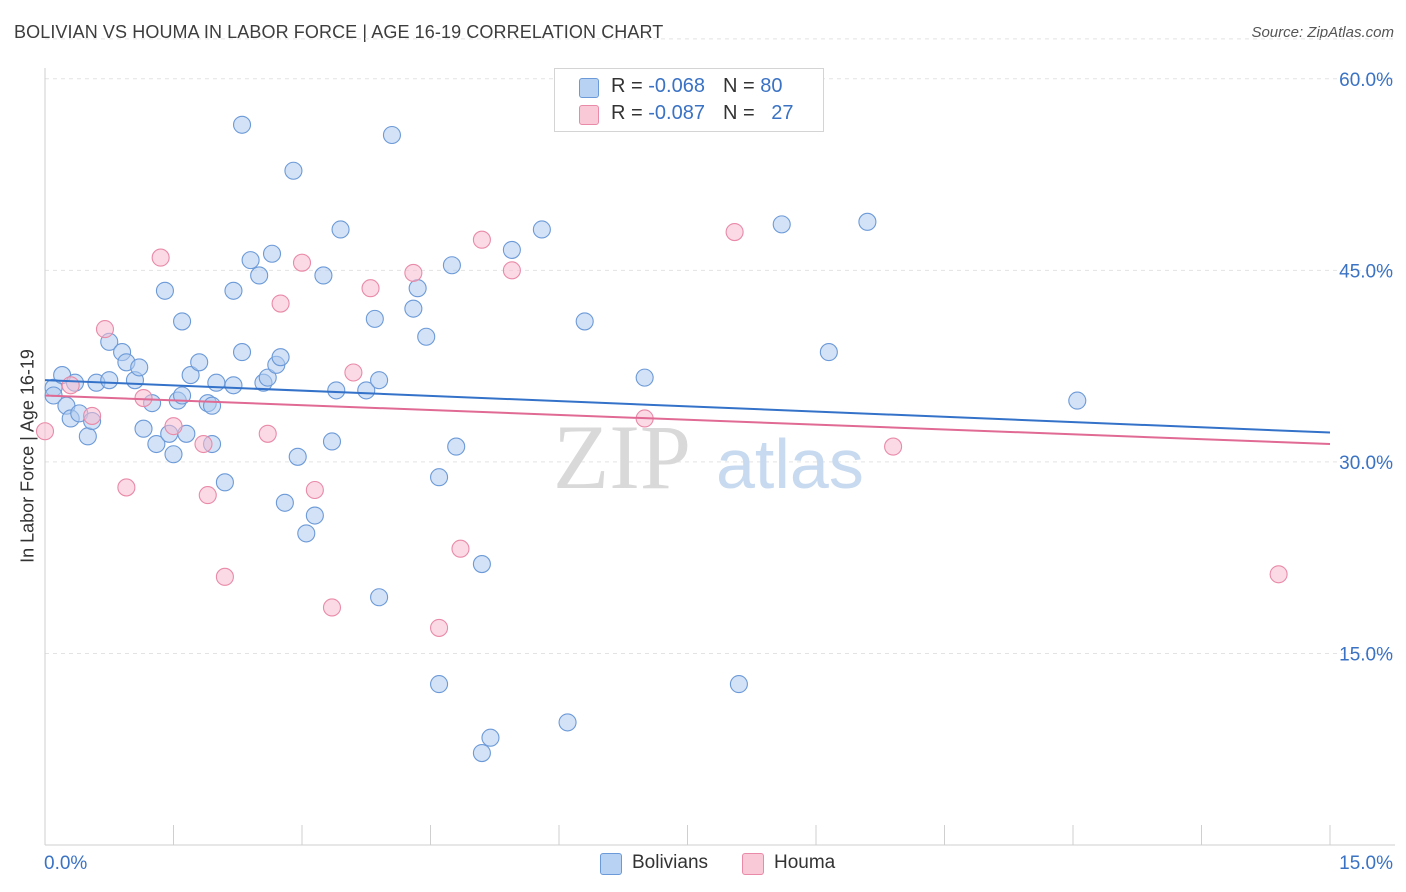 The height and width of the screenshot is (892, 1406). What do you see at coordinates (708, 457) in the screenshot?
I see `watermark: ZIP atlas` at bounding box center [708, 457].